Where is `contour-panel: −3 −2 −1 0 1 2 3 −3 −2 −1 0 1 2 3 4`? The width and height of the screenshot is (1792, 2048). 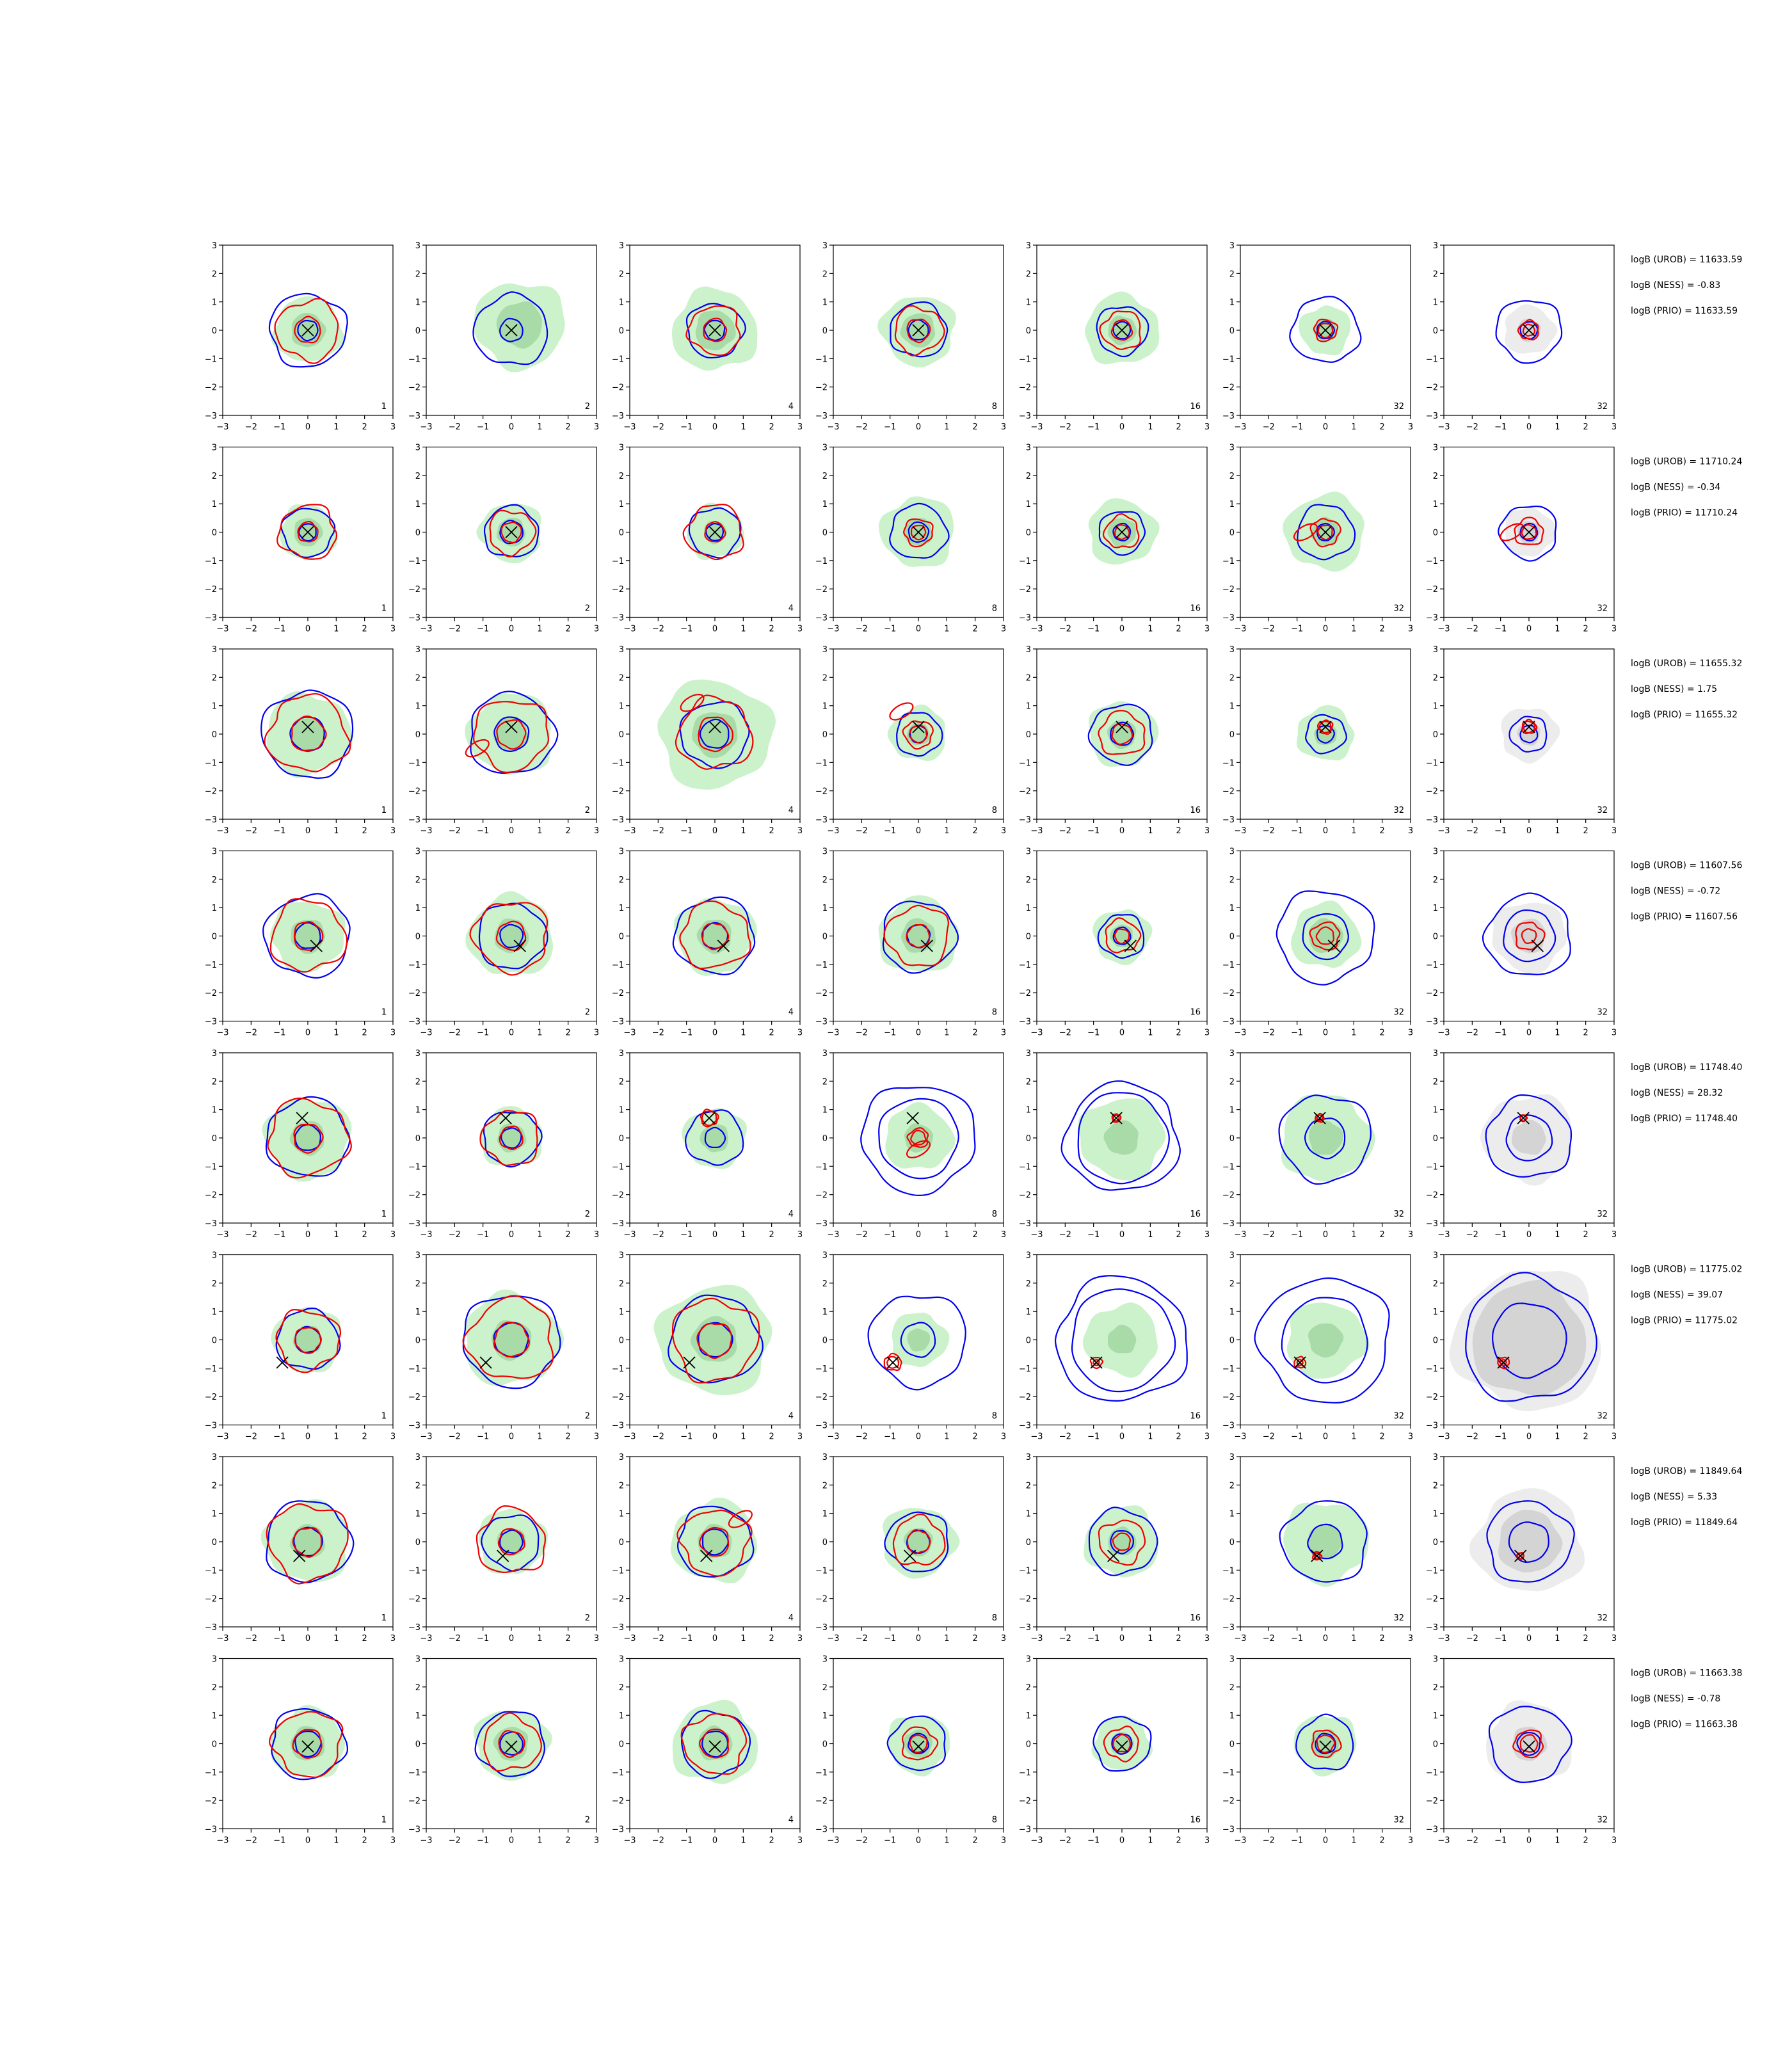
contour-panel: −3 −2 −1 0 1 2 3 −3 −2 −1 0 1 2 3 4 is located at coordinates (707, 539).